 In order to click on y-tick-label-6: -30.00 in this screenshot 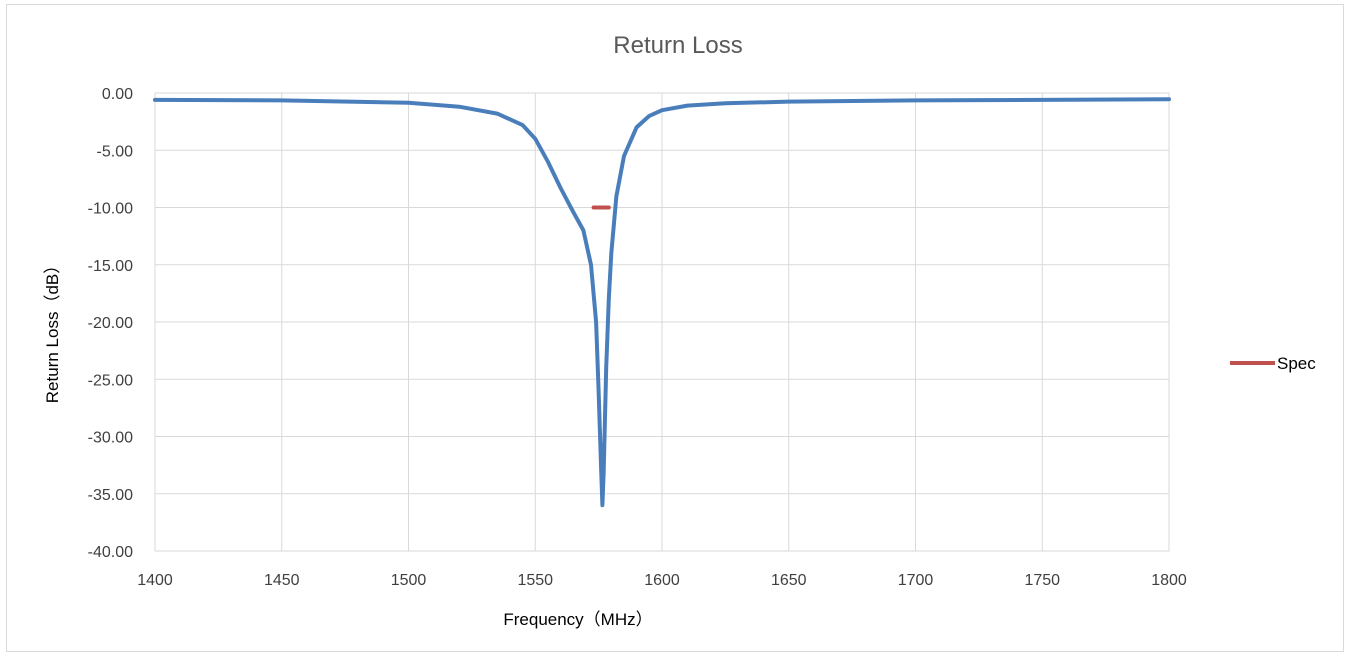, I will do `click(110, 438)`.